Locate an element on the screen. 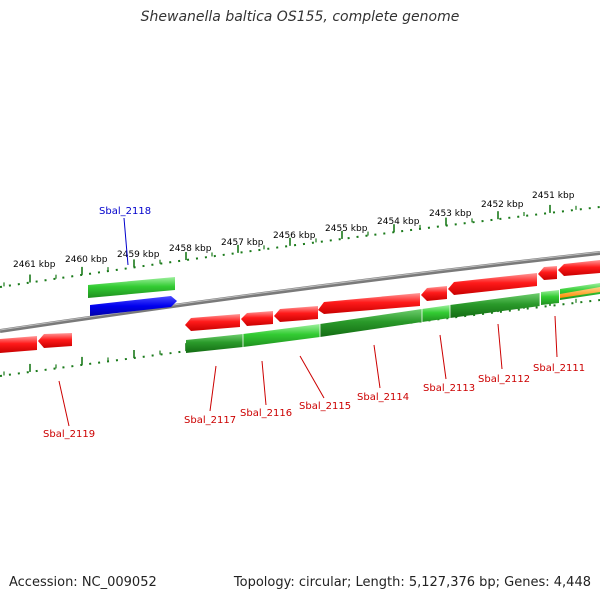  tick-label-2452: 2452 kbp is located at coordinates (502, 205).